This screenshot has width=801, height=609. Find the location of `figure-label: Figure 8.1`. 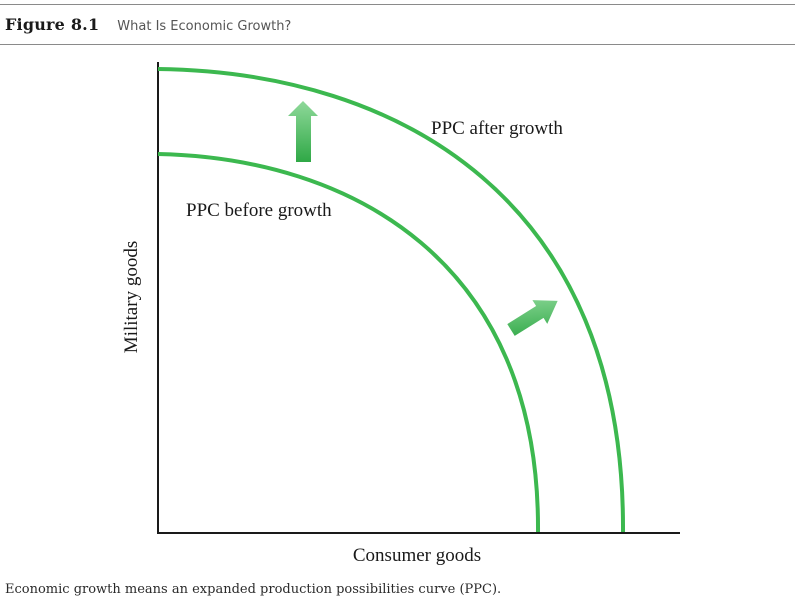

figure-label: Figure 8.1 is located at coordinates (52, 24).